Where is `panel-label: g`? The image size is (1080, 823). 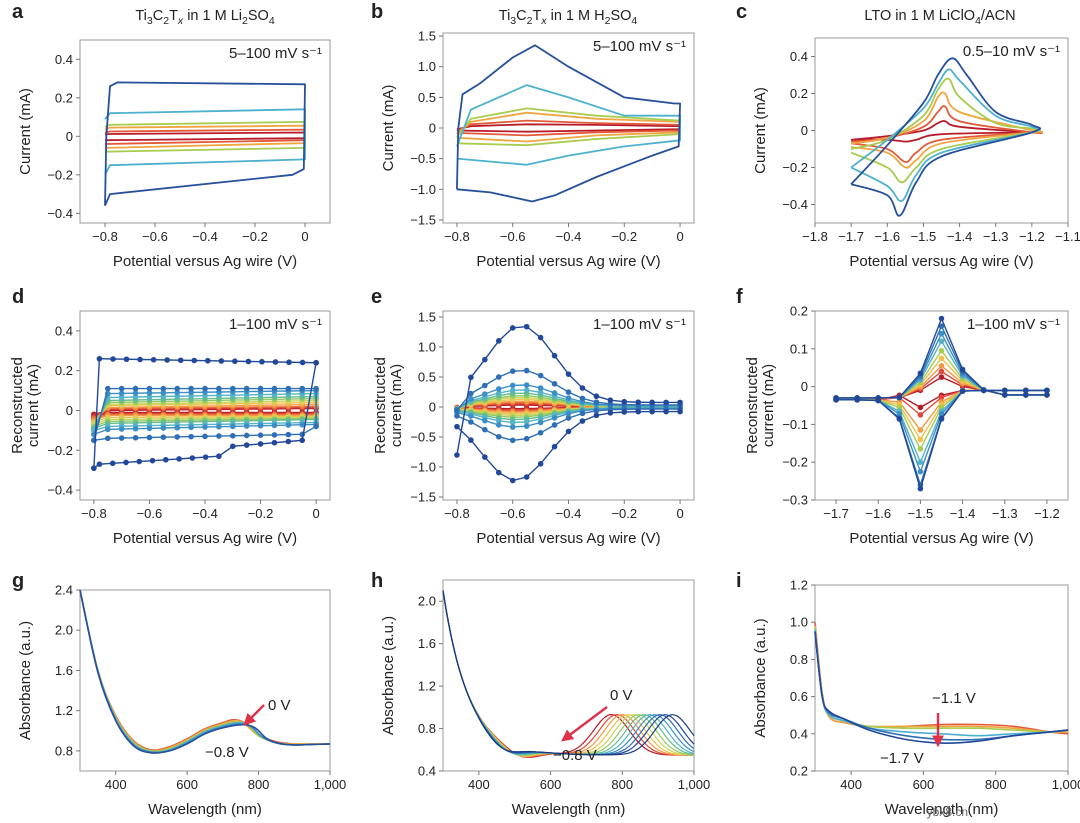
panel-label: g is located at coordinates (18, 581).